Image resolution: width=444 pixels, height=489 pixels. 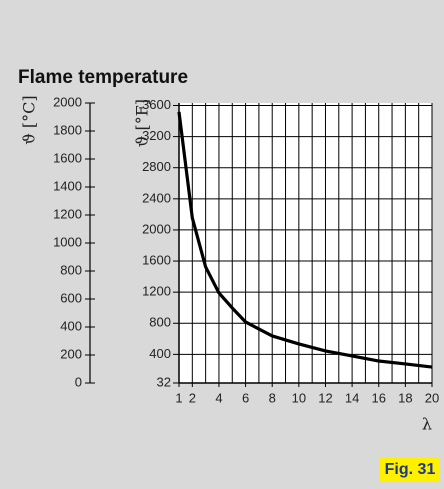 I want to click on y-tick-label: 1200, so click(x=67, y=213).